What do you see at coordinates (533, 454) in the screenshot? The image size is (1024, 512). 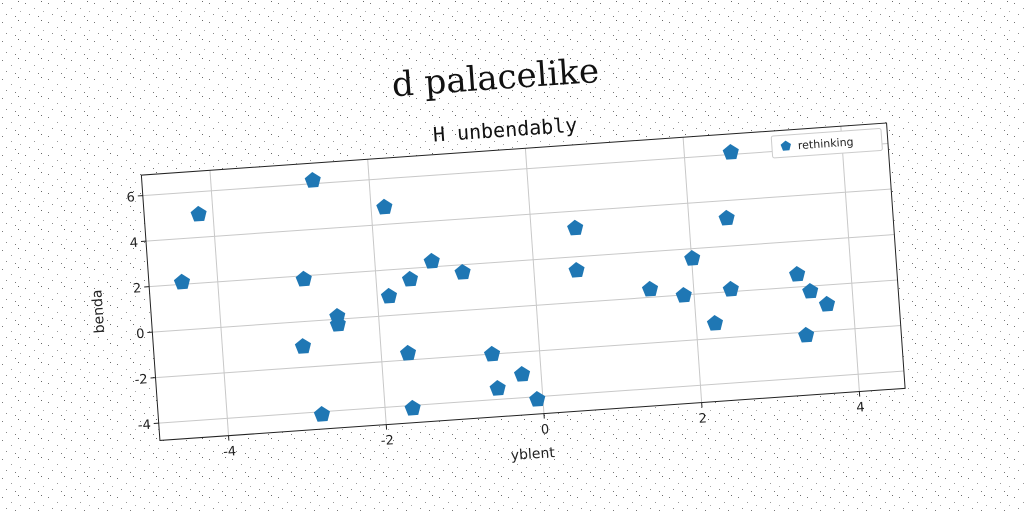 I see `x-axis-label: yblent` at bounding box center [533, 454].